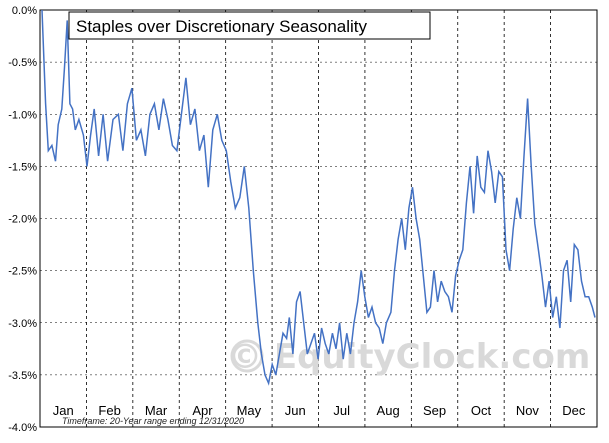 The width and height of the screenshot is (609, 443). Describe the element at coordinates (22, 428) in the screenshot. I see `y-tick-label: -4.0%` at that location.